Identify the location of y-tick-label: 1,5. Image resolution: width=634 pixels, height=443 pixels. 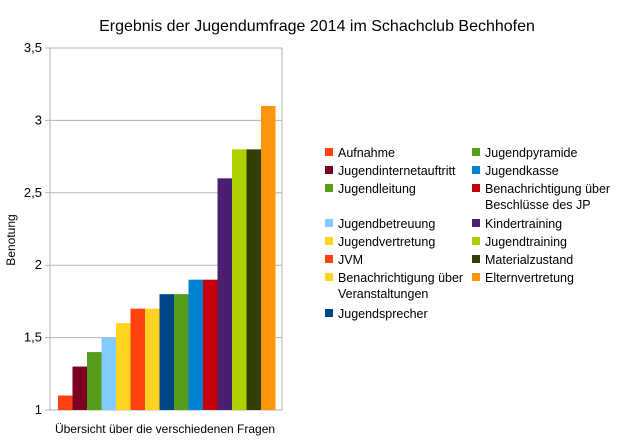
(33, 337).